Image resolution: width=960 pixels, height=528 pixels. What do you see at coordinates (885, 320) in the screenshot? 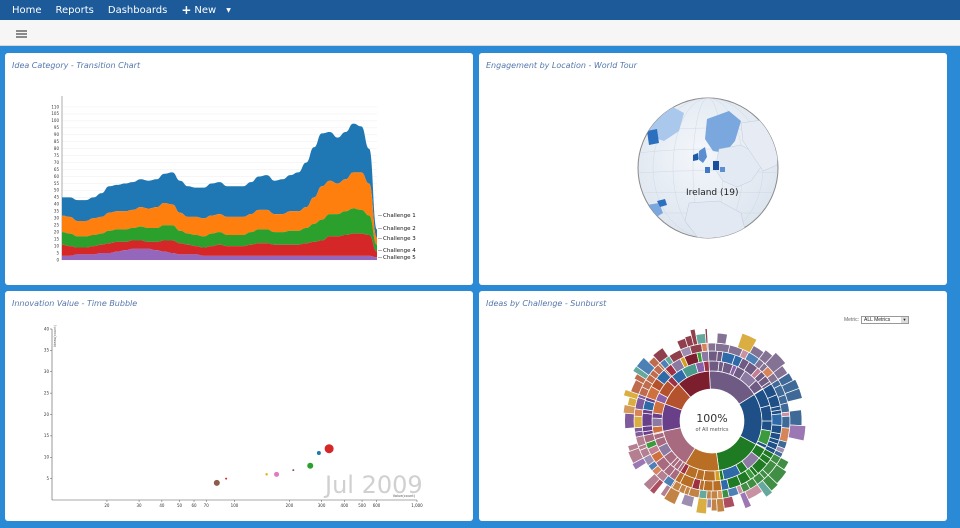
I see `metric-select: ALL Metrics ▼` at bounding box center [885, 320].